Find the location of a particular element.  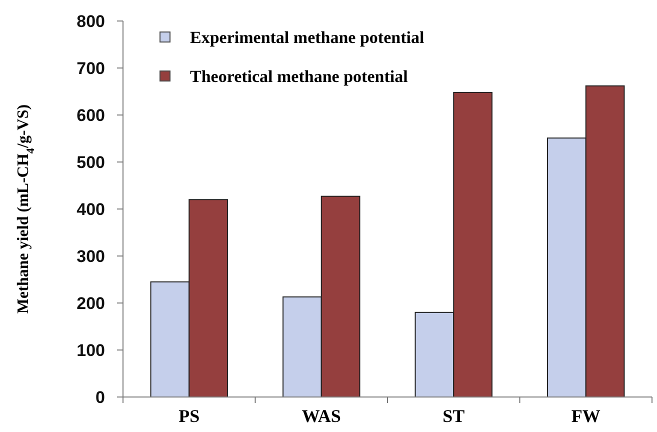

legend-label: Experimental methane potential is located at coordinates (307, 37).